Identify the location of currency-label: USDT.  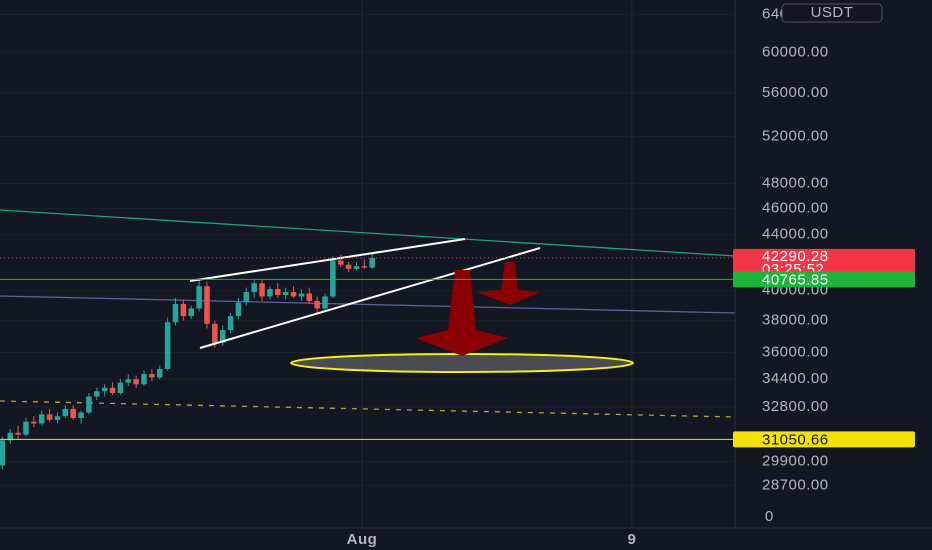
(832, 12).